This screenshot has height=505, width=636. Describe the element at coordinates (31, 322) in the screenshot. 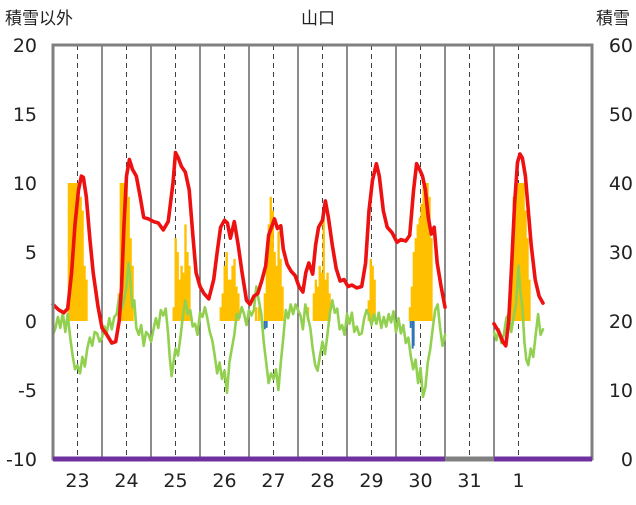

I see `left-tick-label: 0` at that location.